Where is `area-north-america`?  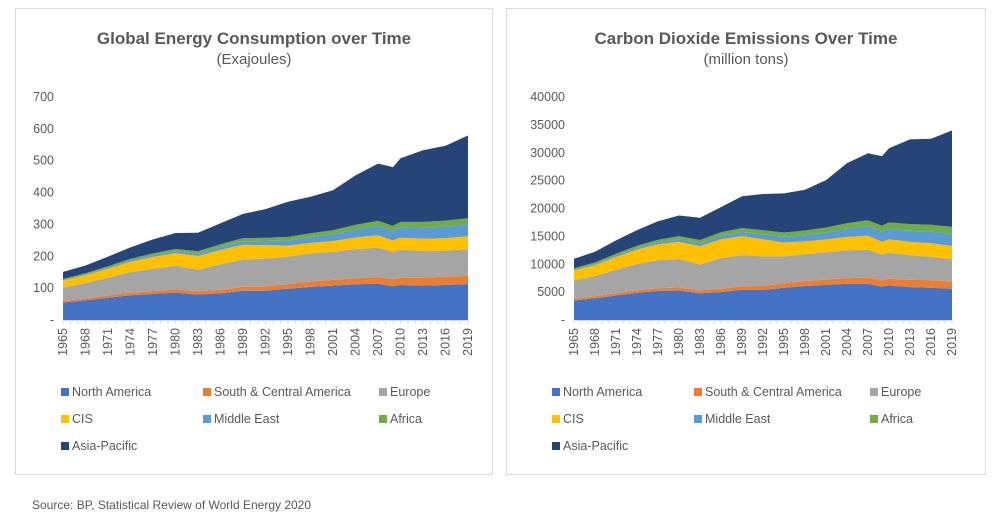
area-north-america is located at coordinates (763, 301).